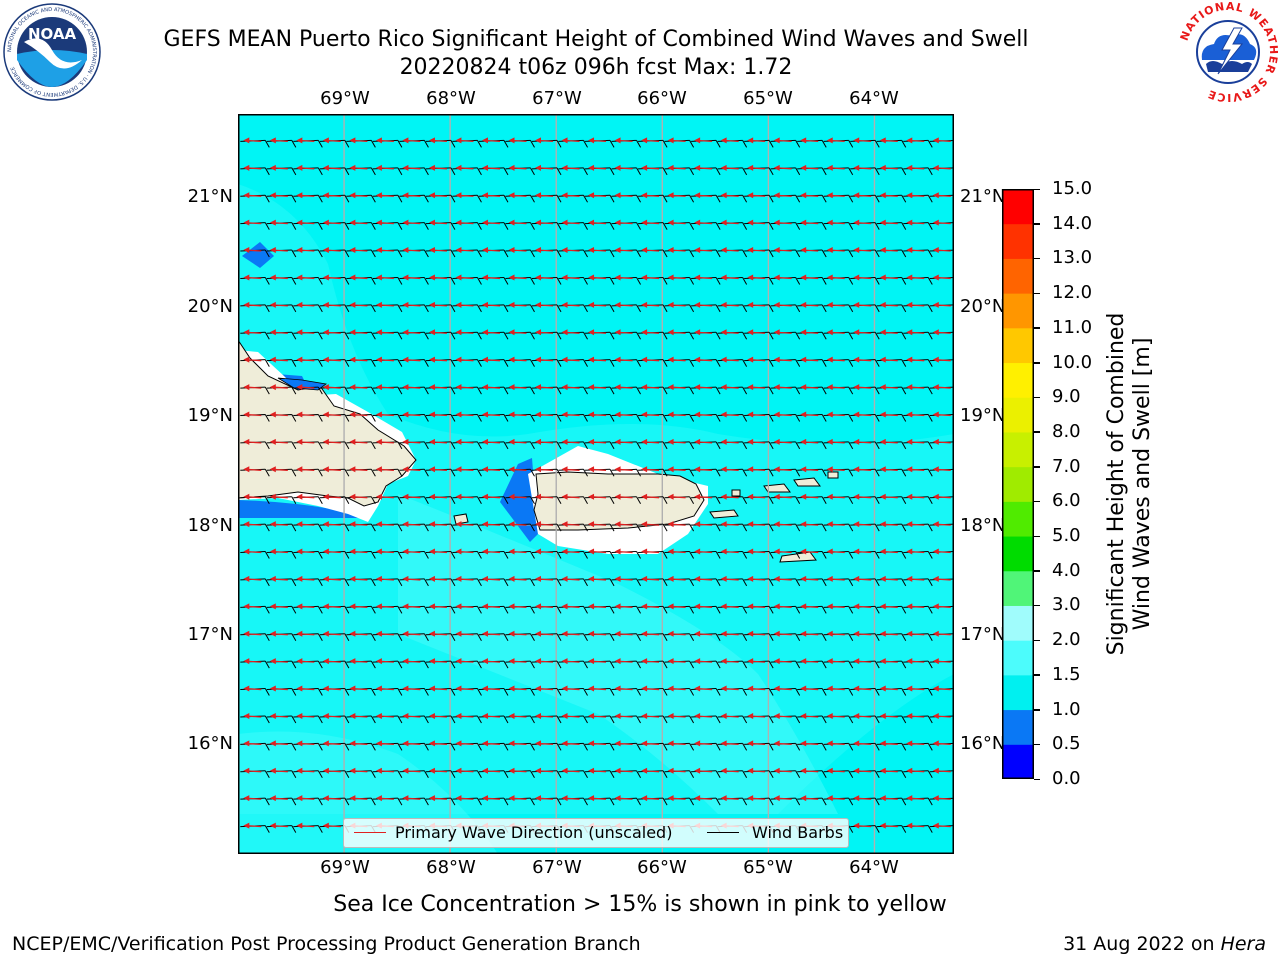  Describe the element at coordinates (451, 867) in the screenshot. I see `lon-tick-bottom: 68°W` at that location.